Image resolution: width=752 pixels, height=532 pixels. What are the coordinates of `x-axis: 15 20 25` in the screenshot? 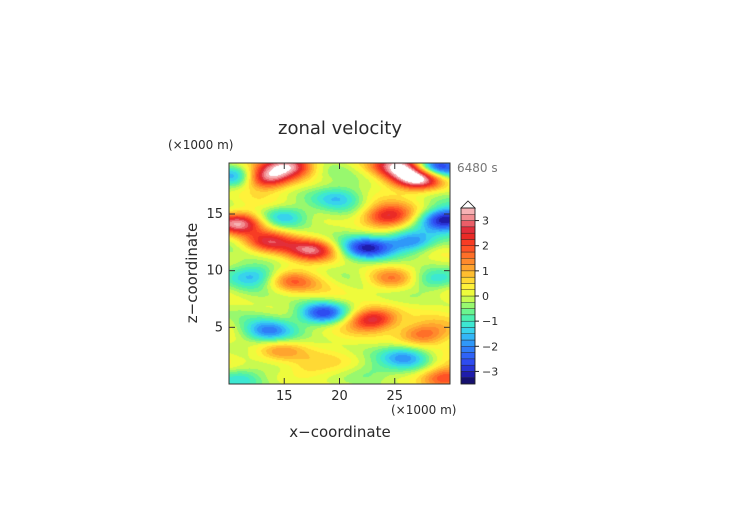 It's located at (339, 283).